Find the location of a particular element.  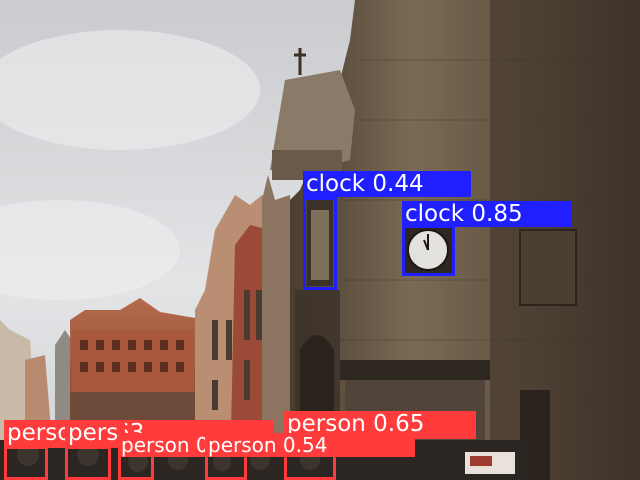

clock-detection-label: clock 0.85 is located at coordinates (487, 214).